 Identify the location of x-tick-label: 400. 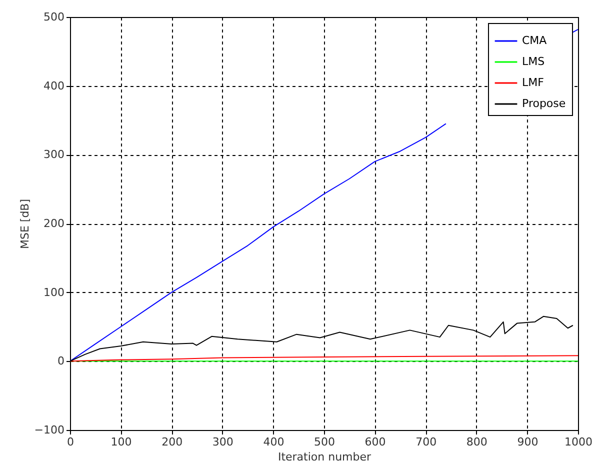
(273, 442).